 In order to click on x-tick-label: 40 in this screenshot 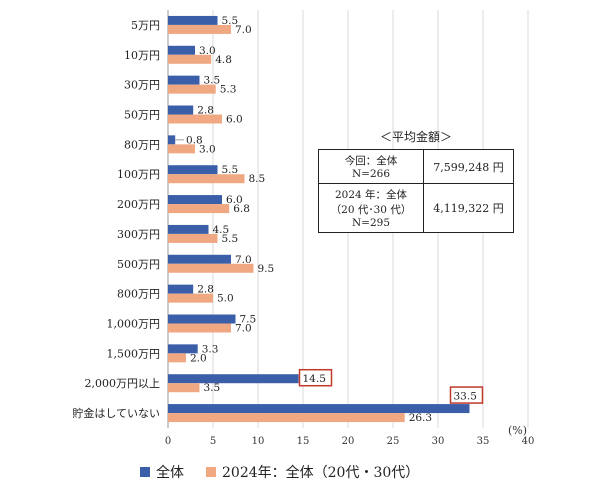, I will do `click(528, 441)`.